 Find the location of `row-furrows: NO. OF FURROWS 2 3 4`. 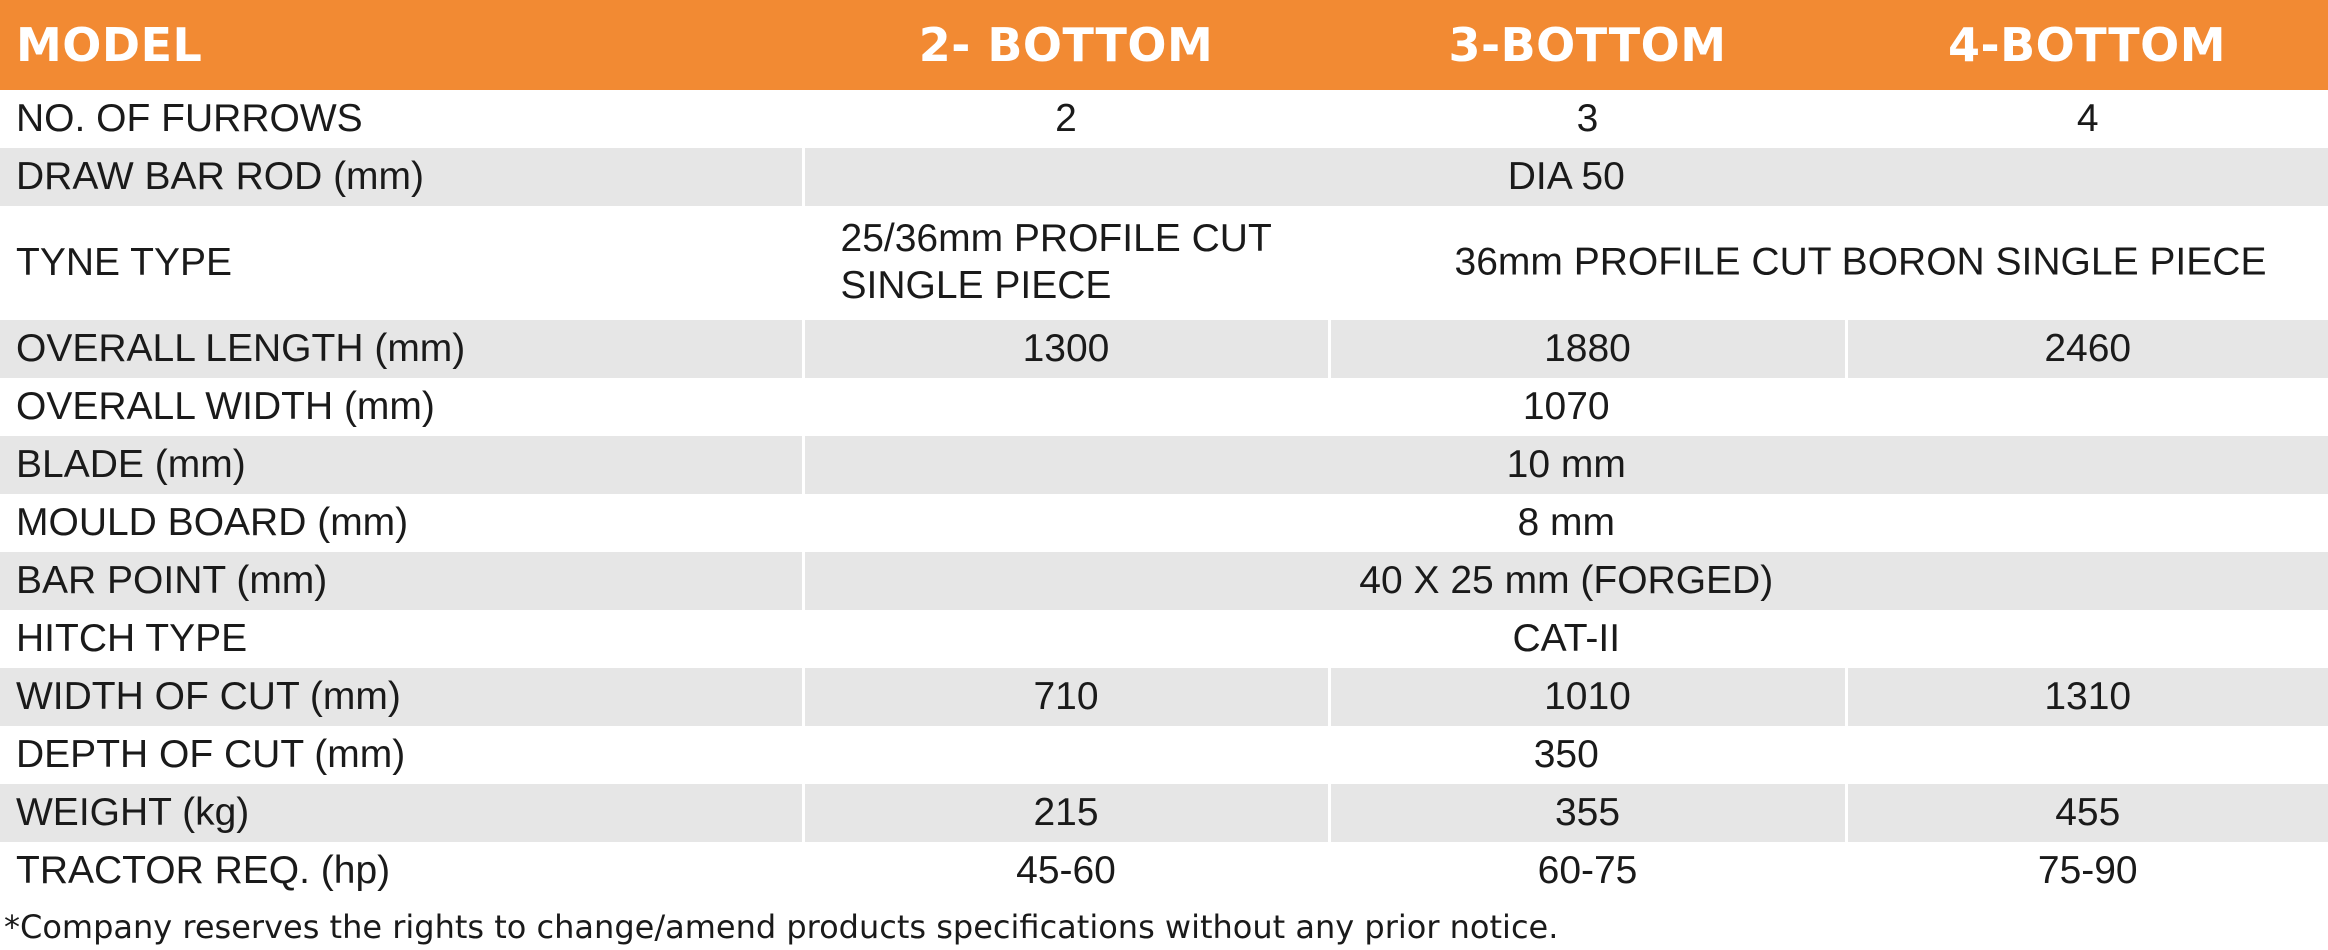

row-furrows: NO. OF FURROWS 2 3 4 is located at coordinates (1164, 119).